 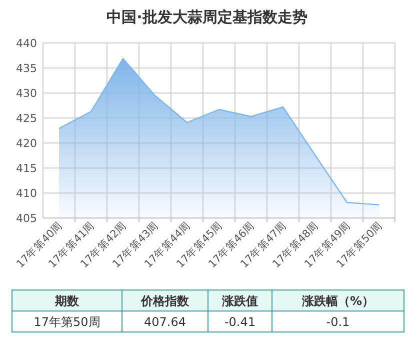 What do you see at coordinates (239, 301) in the screenshot?
I see `text: 涨跌值` at bounding box center [239, 301].